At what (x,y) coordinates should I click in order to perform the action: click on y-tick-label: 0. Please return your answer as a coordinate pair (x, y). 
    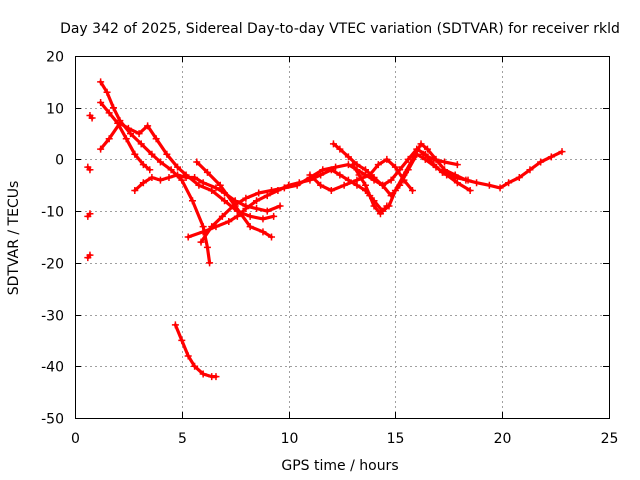
    Looking at the image, I should click on (59, 161).